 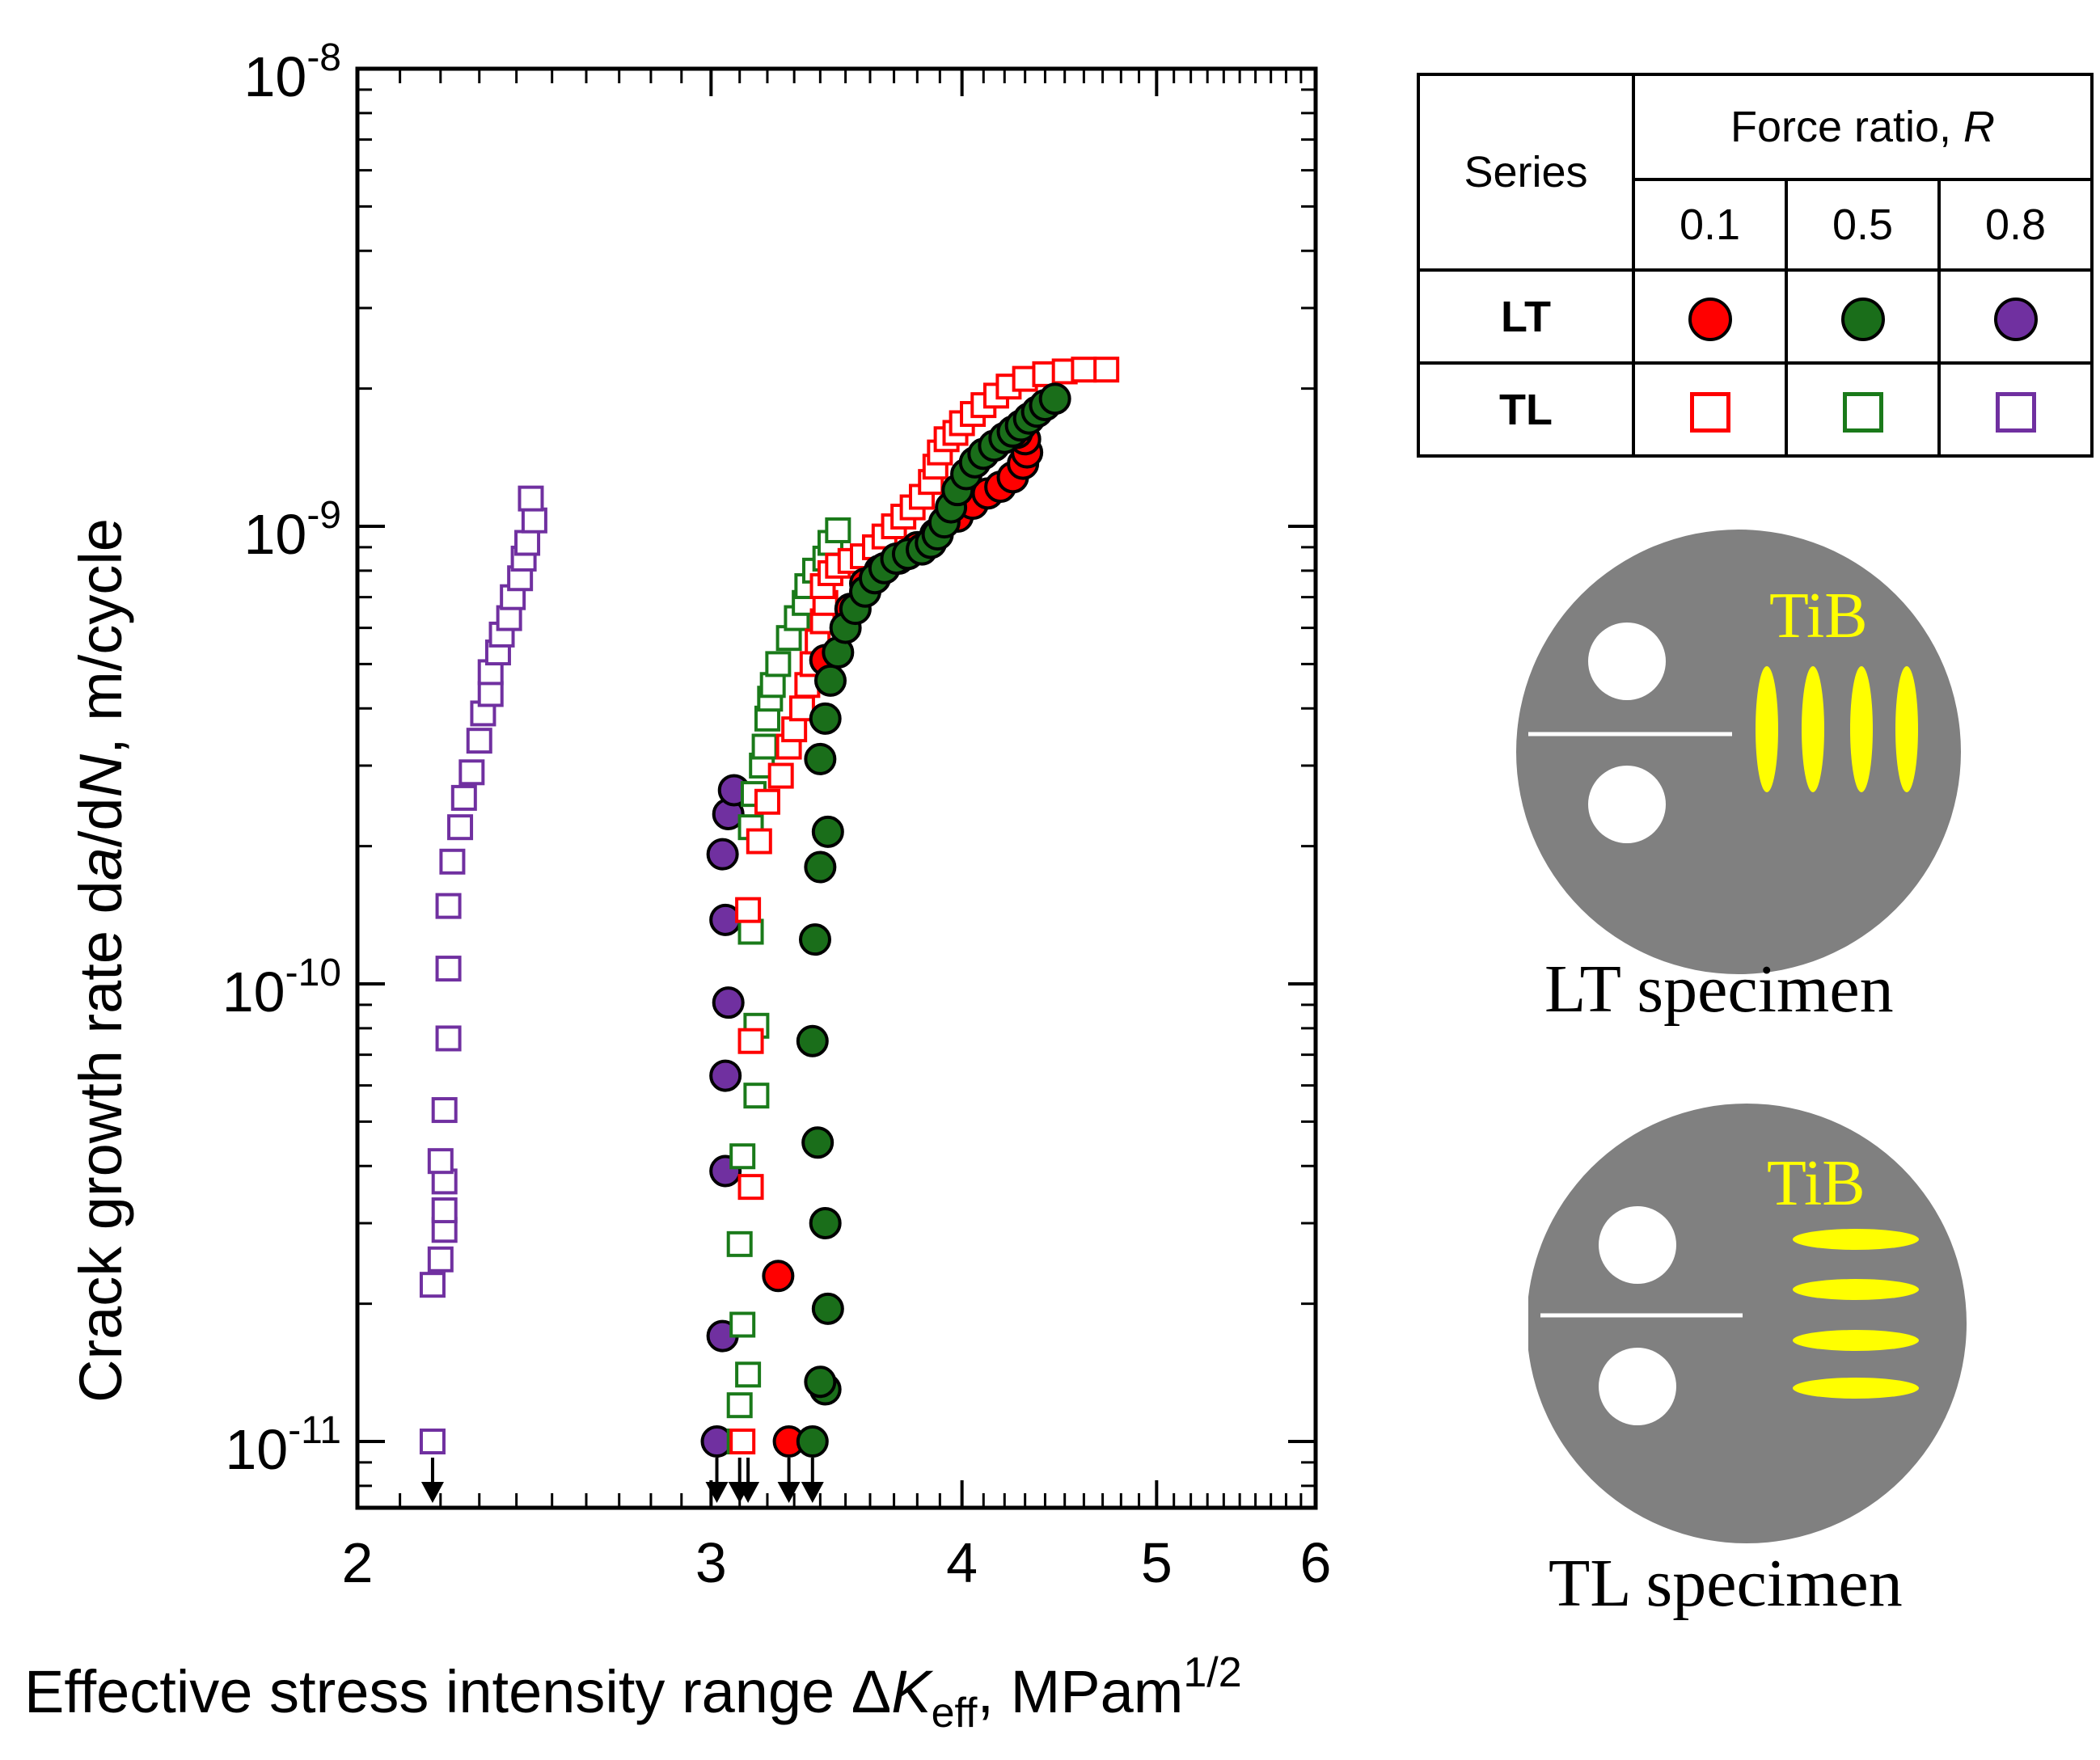 I want to click on tl-specimen-caption: TL specimen, so click(x=1726, y=1583).